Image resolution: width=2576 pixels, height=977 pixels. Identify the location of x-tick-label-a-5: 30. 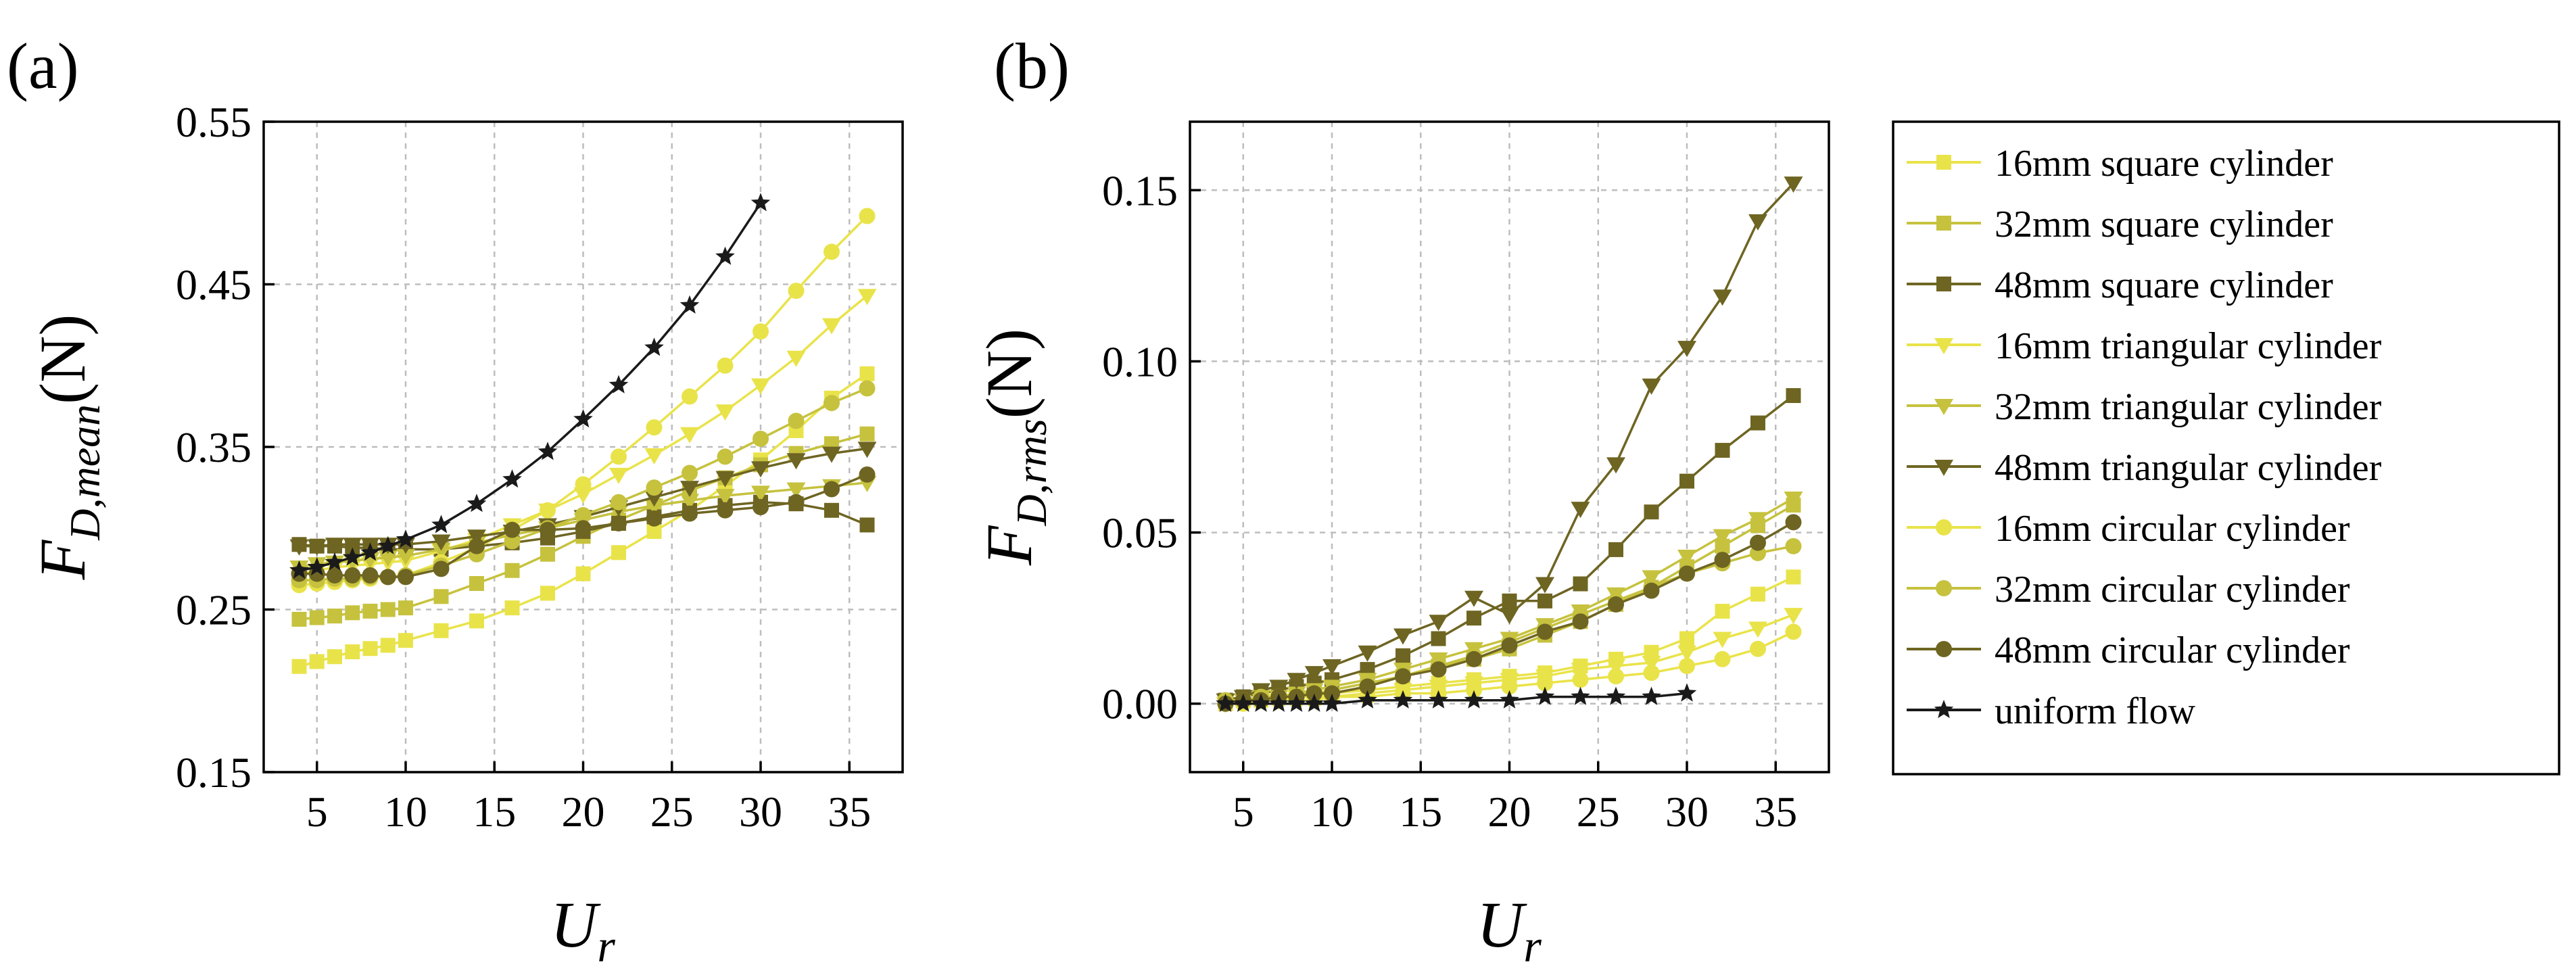
(760, 812).